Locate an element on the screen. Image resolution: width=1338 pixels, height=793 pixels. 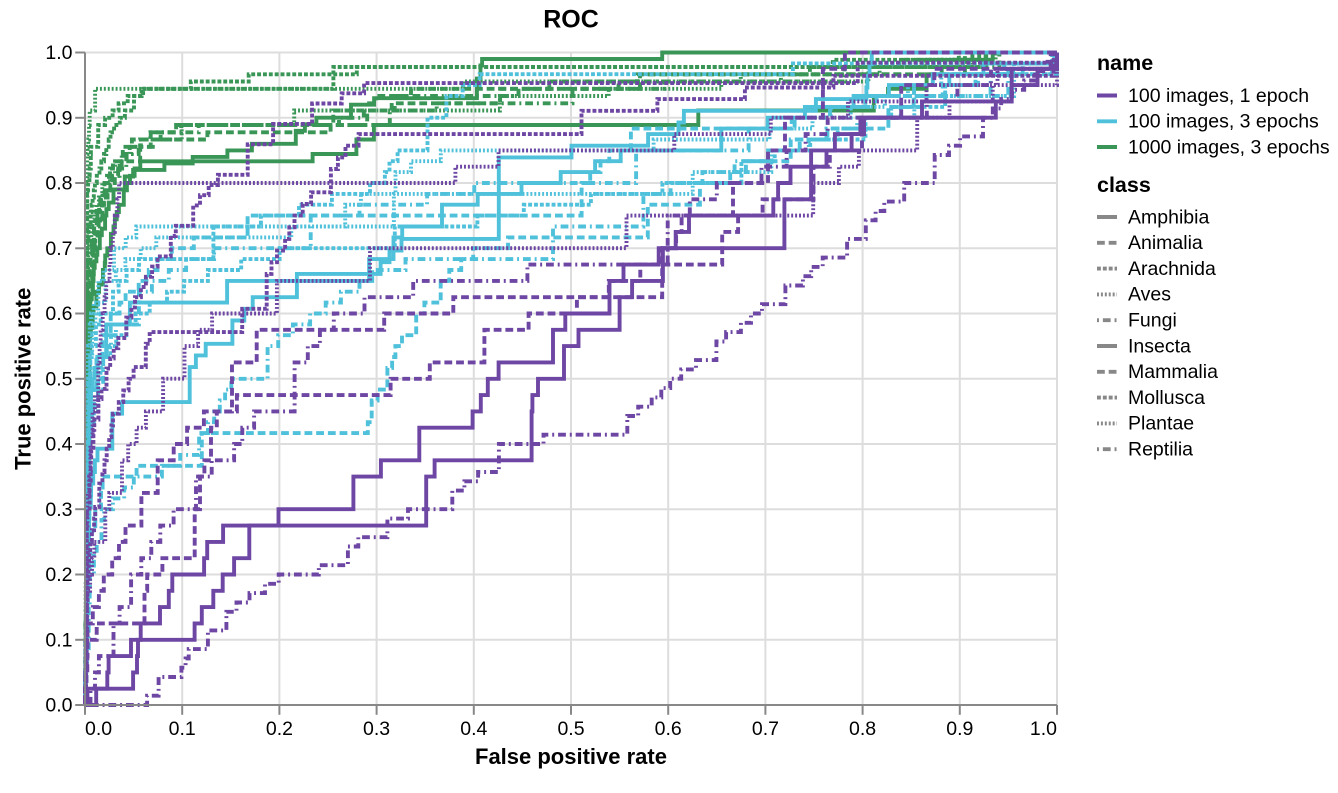
svg-text: Mollusca is located at coordinates (1166, 398).